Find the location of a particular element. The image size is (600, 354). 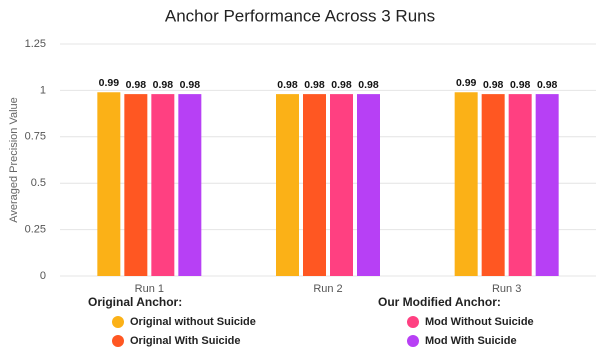

legend-label: Original without Suicide is located at coordinates (193, 322).